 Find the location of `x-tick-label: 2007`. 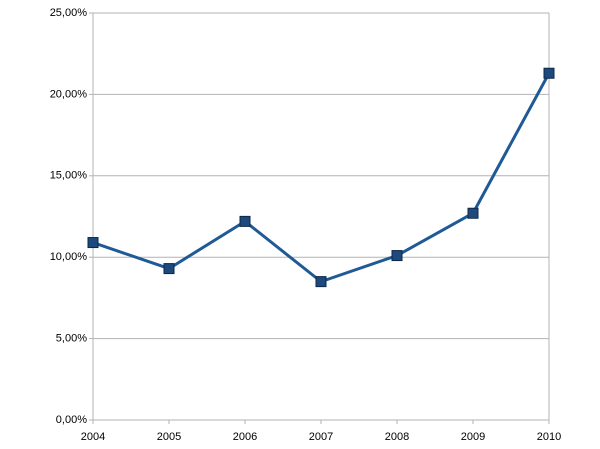

x-tick-label: 2007 is located at coordinates (321, 437).